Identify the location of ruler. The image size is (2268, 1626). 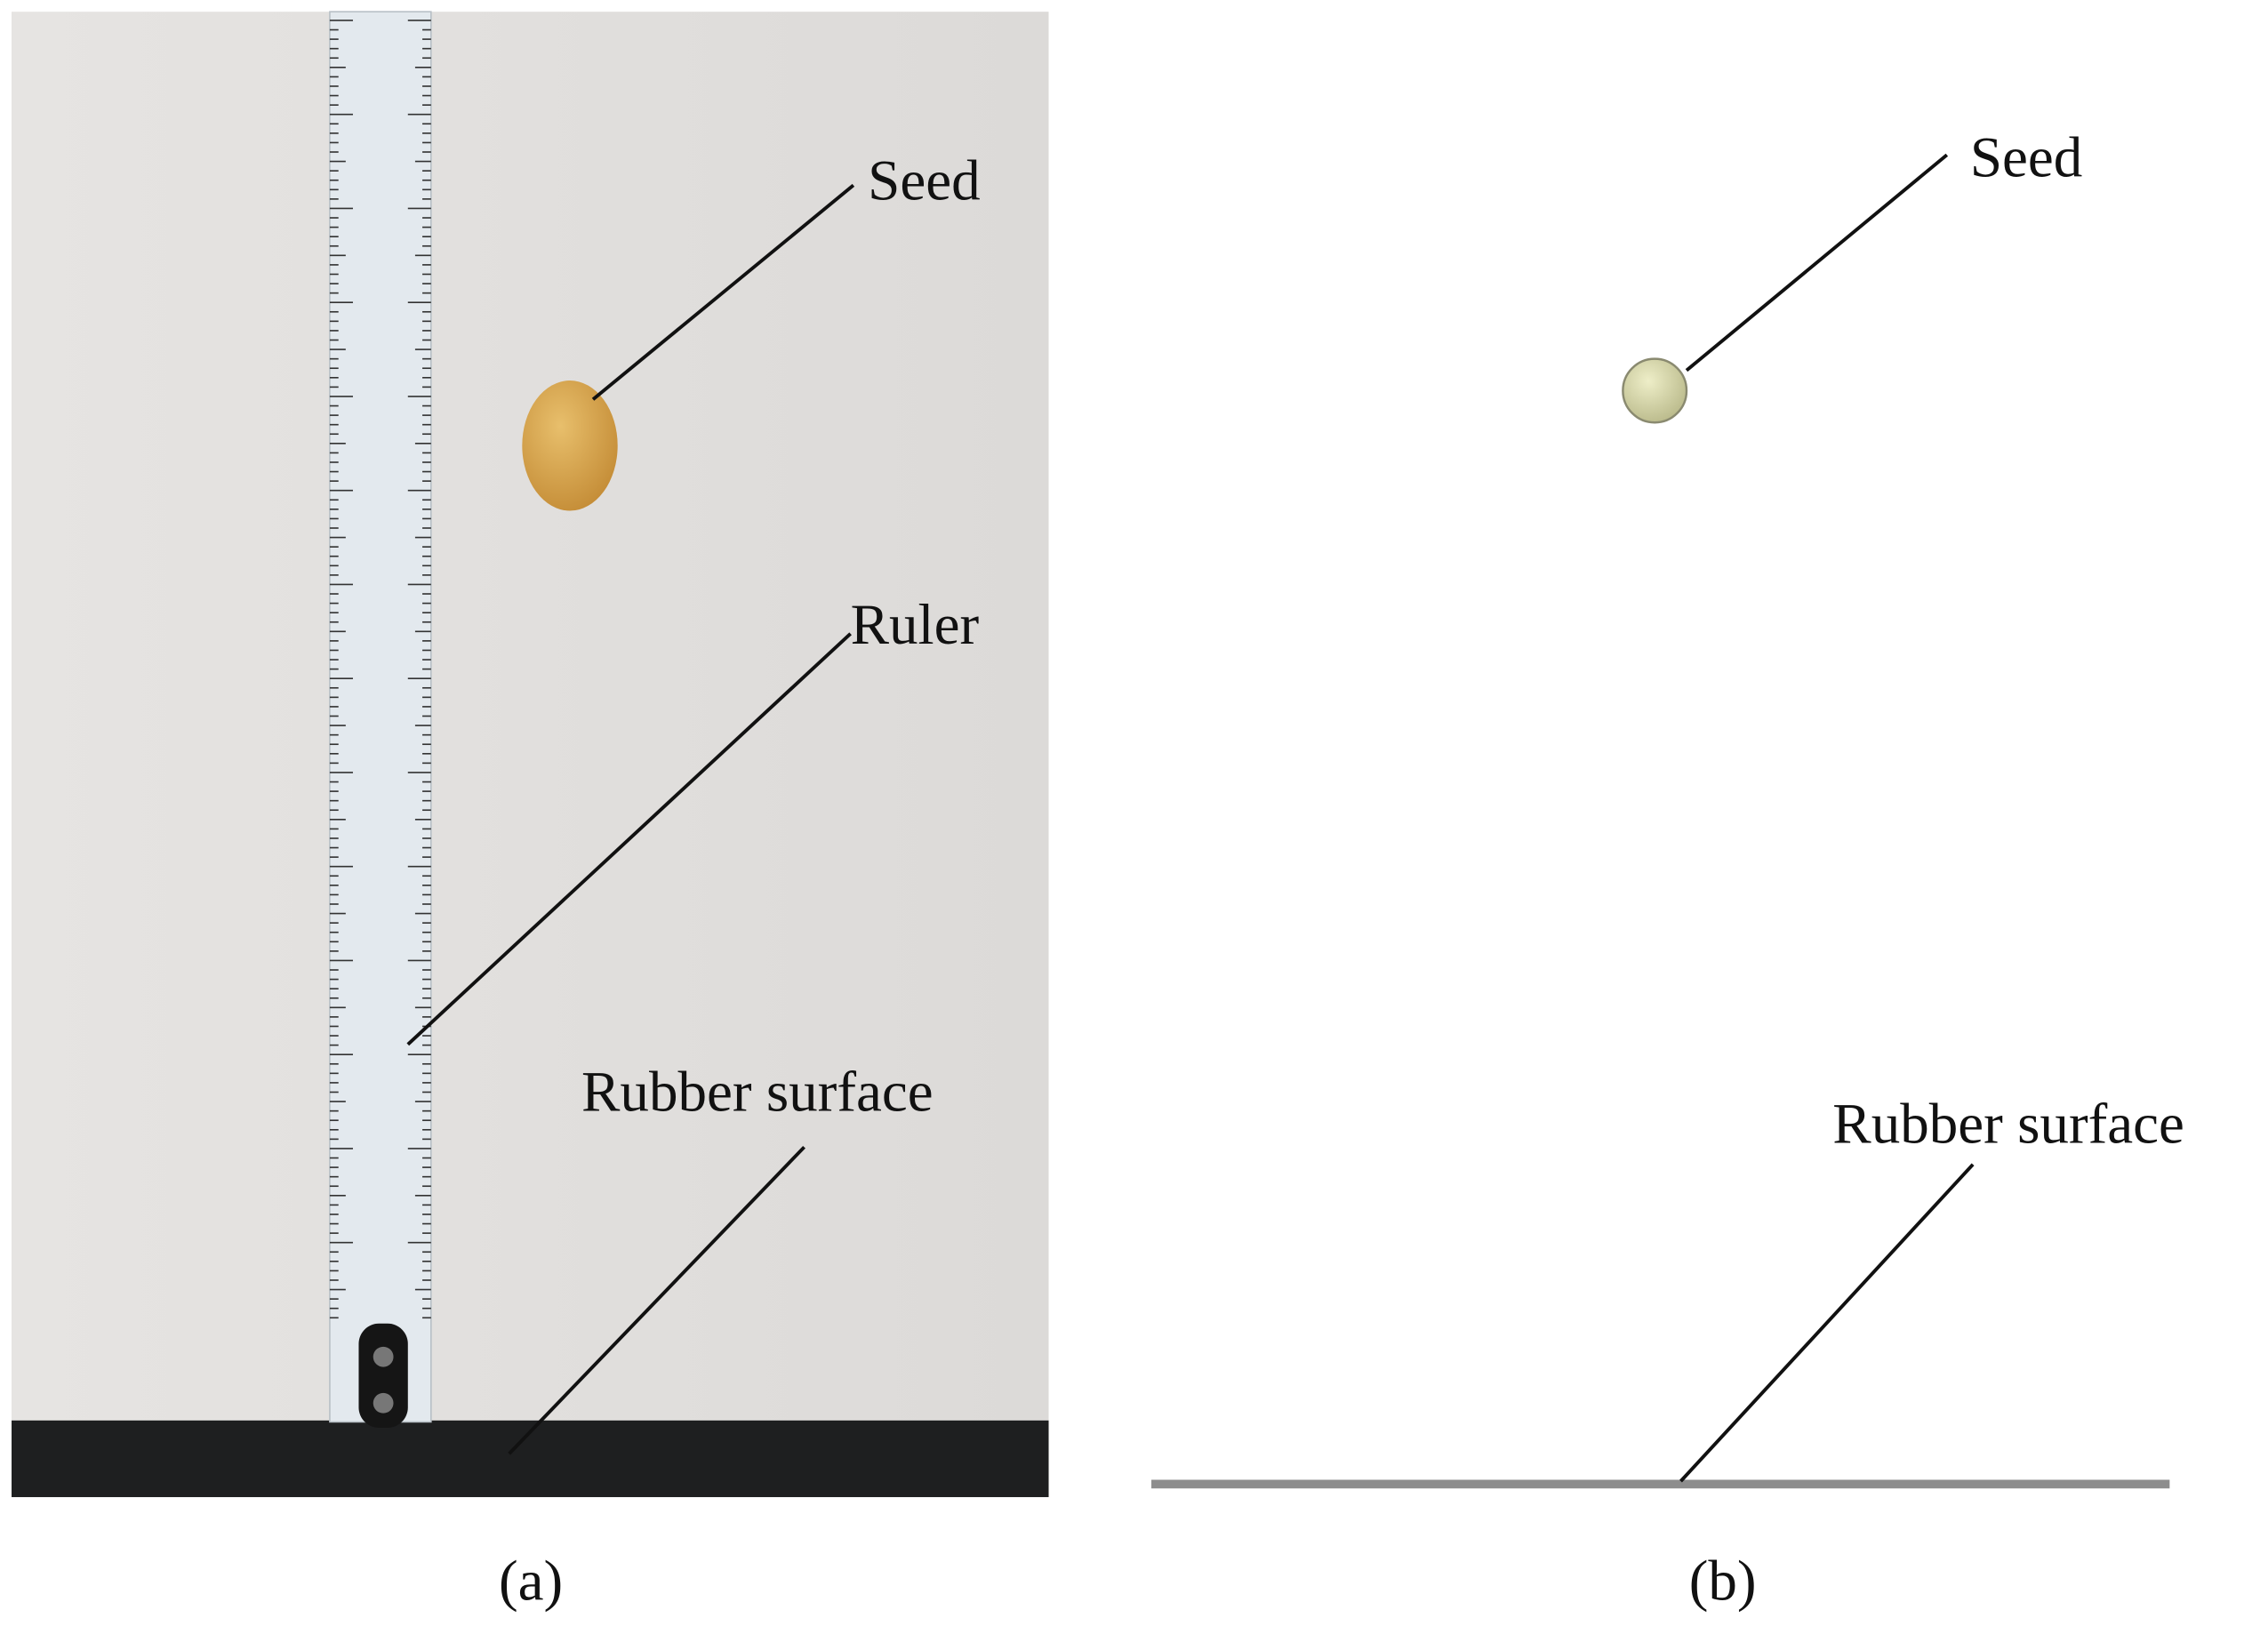
(380, 717).